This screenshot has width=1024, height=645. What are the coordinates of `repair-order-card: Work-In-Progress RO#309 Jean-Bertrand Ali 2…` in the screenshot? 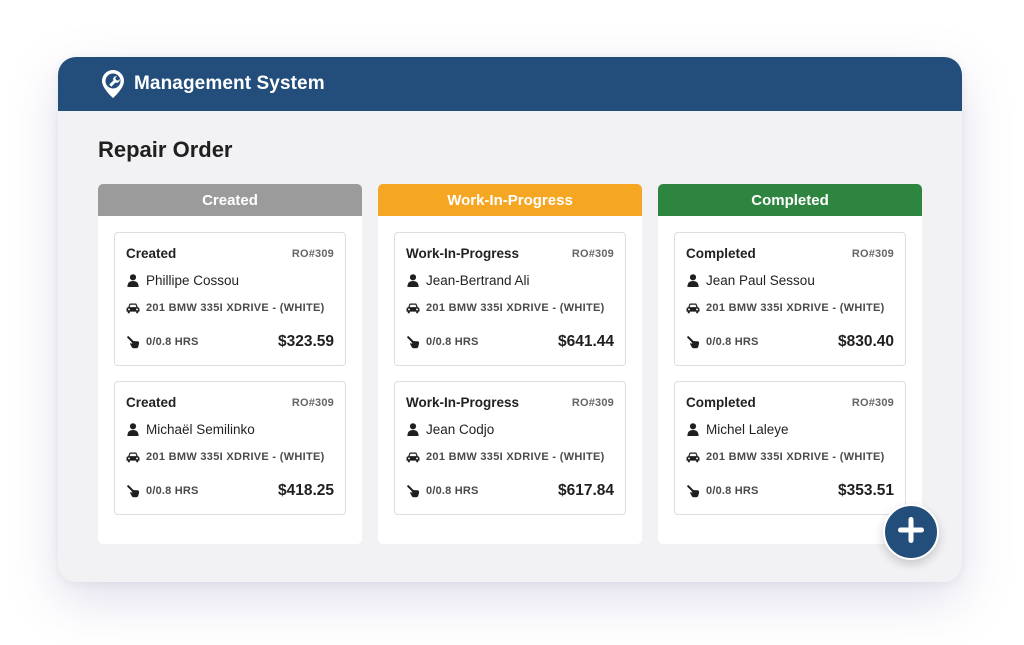 It's located at (510, 299).